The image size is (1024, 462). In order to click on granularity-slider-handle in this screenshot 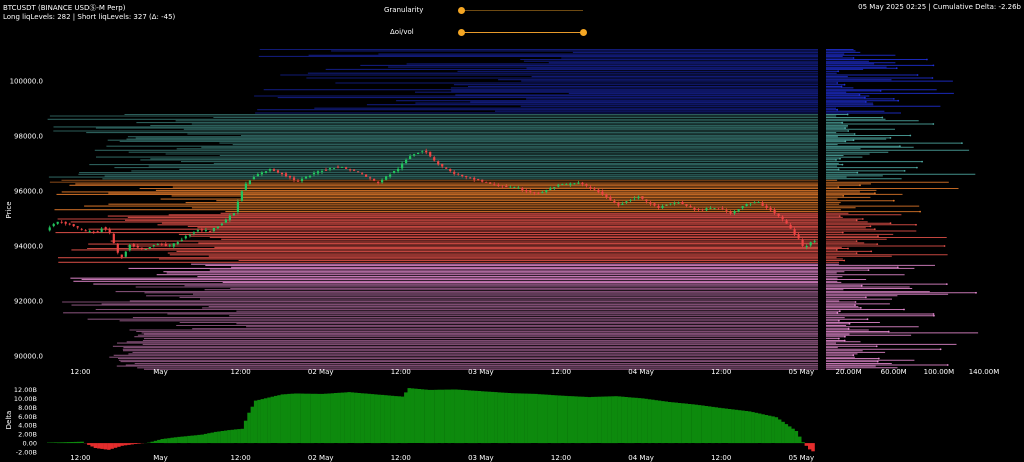, I will do `click(461, 10)`.